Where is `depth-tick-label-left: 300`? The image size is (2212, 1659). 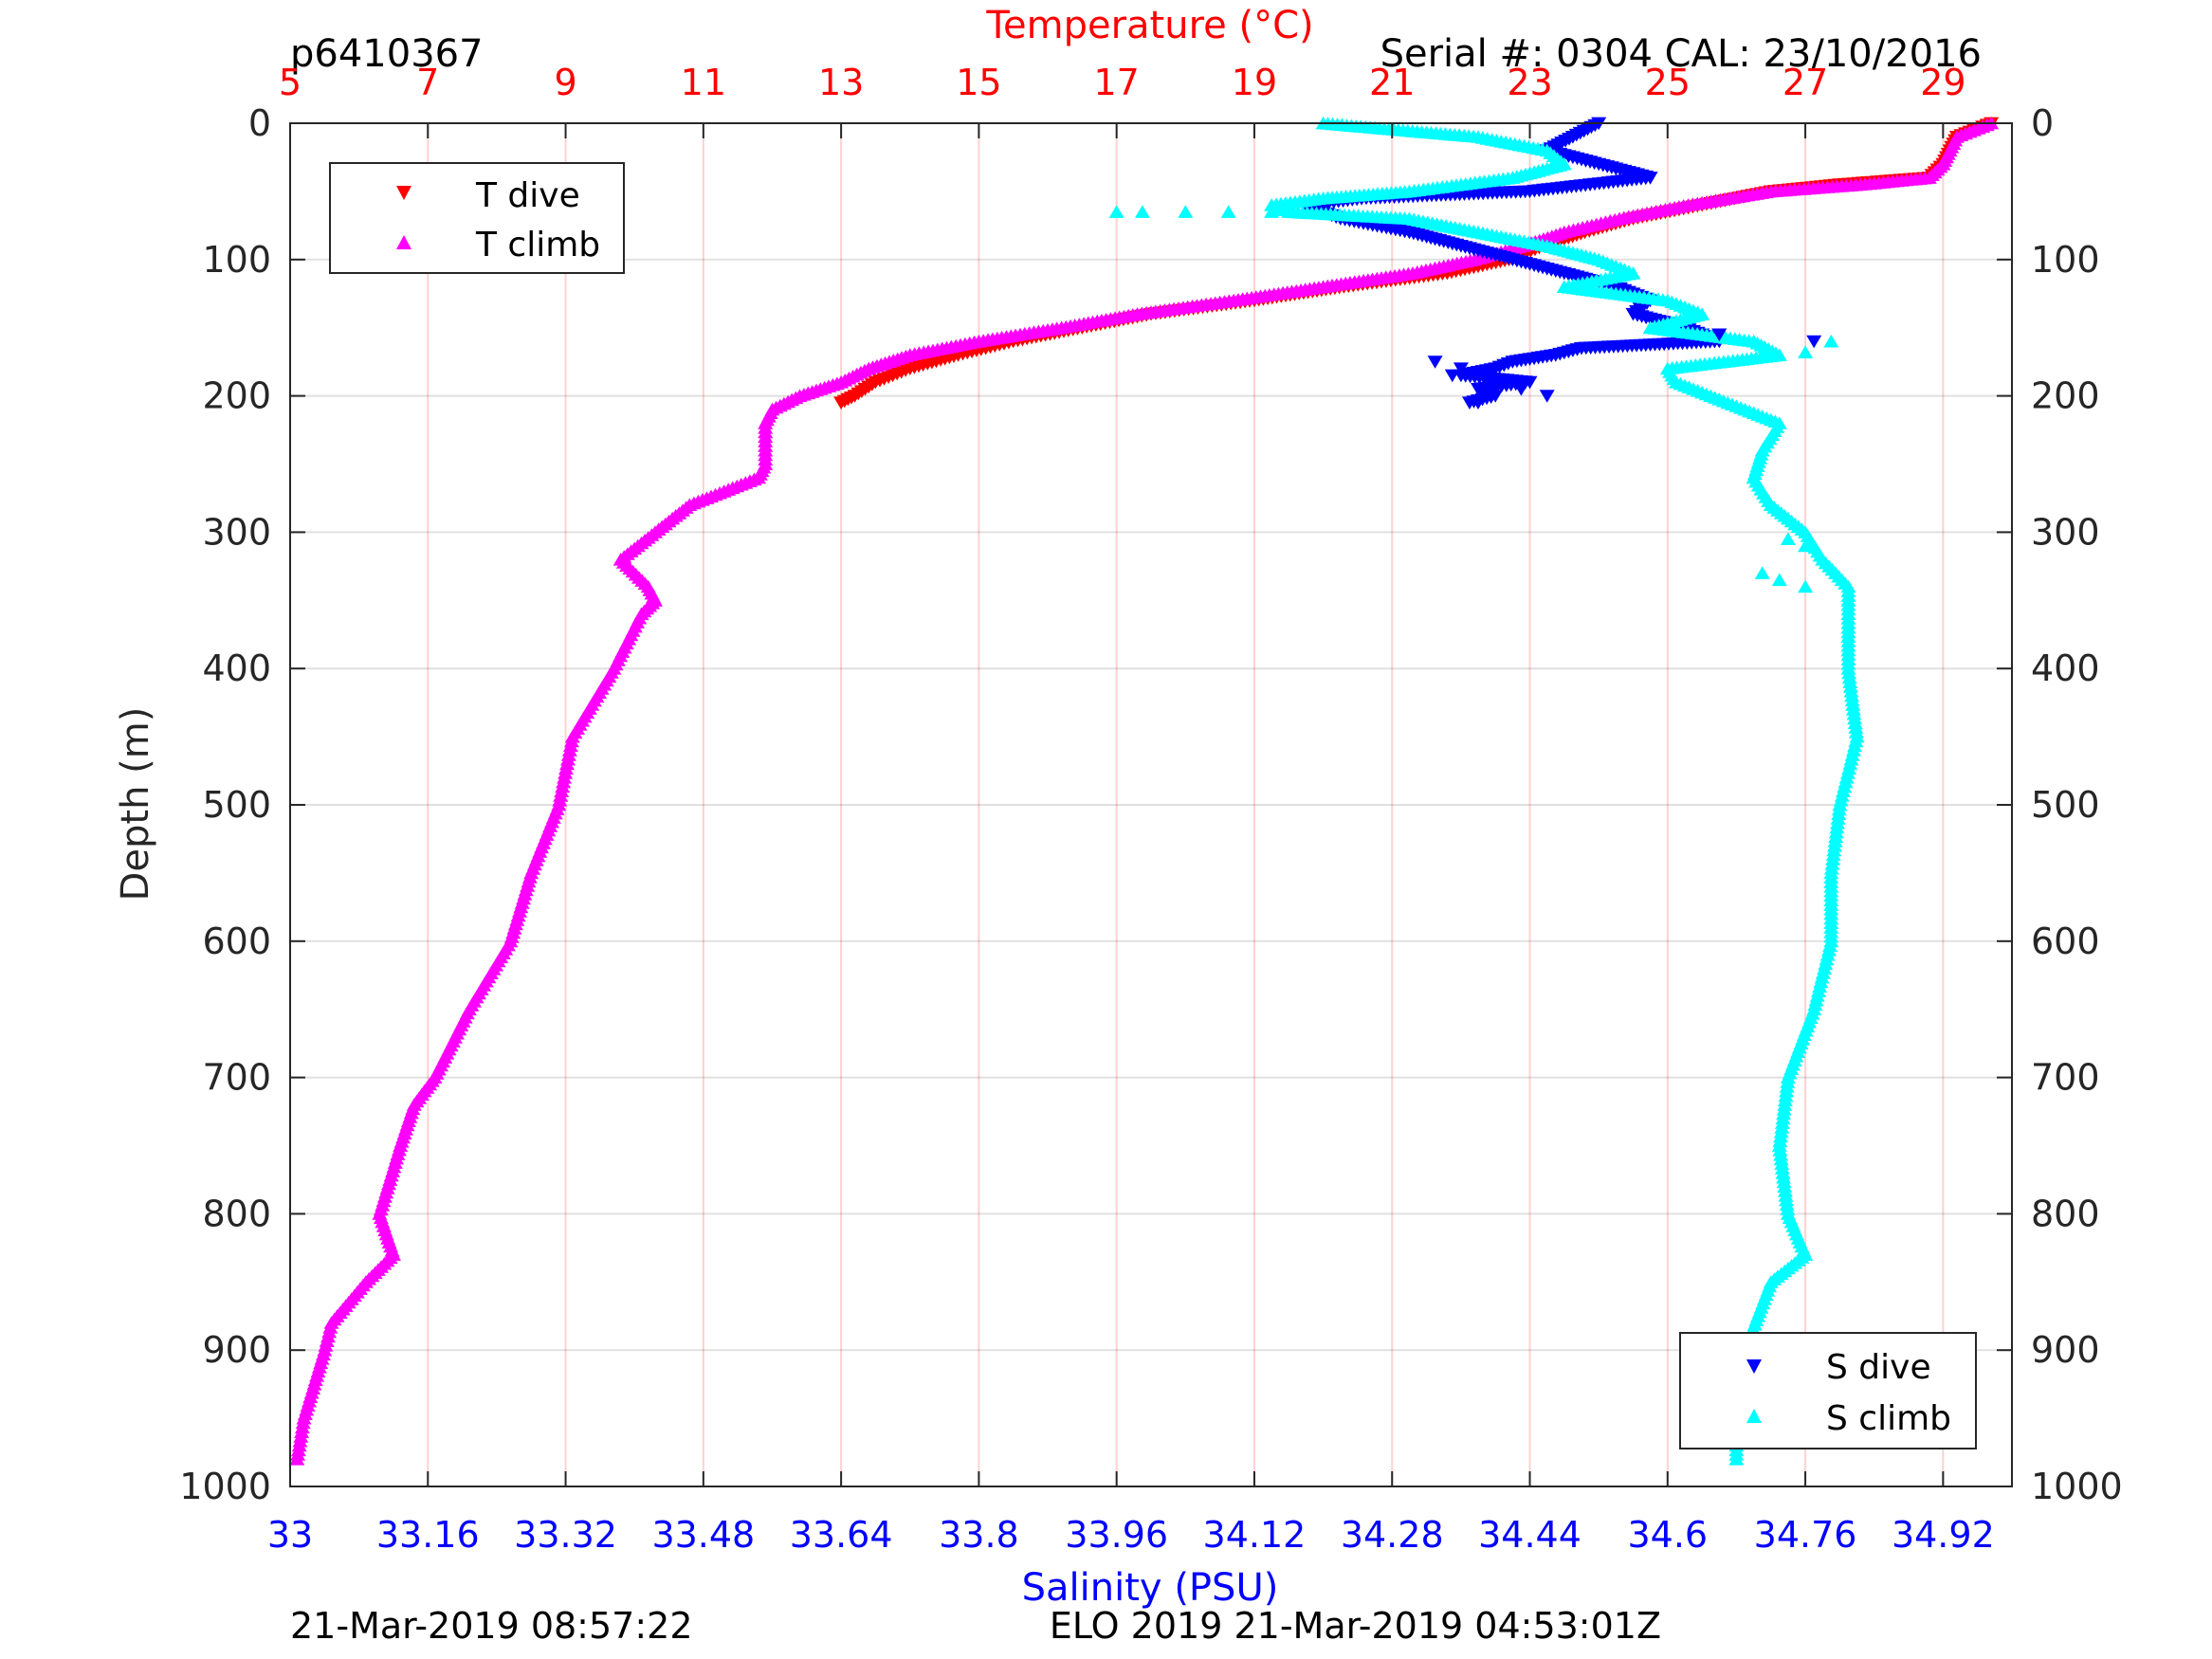 depth-tick-label-left: 300 is located at coordinates (236, 532).